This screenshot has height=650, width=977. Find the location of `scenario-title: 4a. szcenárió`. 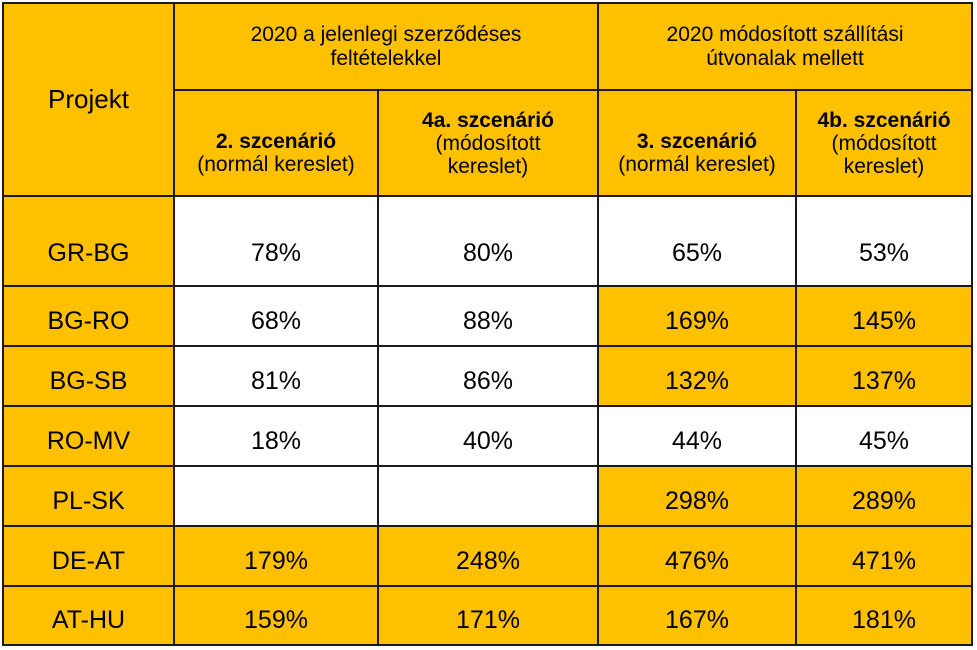

scenario-title: 4a. szcenárió is located at coordinates (488, 120).